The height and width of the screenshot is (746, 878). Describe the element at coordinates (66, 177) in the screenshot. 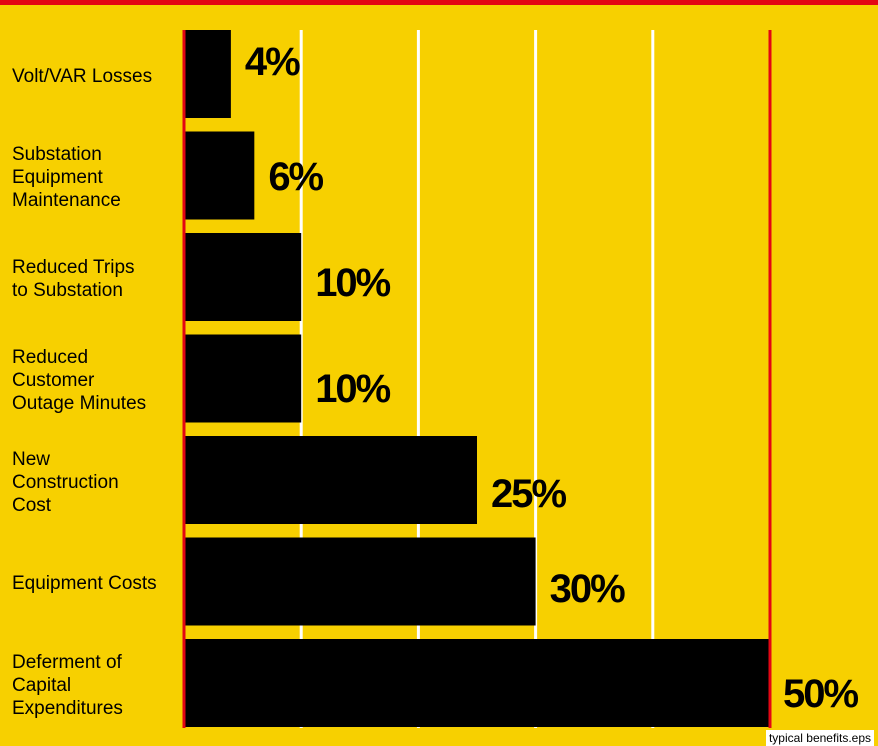

I see `category-label: Substation Equipment Maintenance` at that location.